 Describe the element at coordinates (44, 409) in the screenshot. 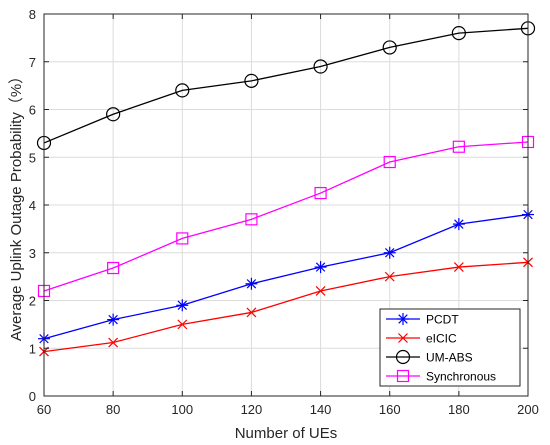

I see `x-tick-label: 60` at that location.